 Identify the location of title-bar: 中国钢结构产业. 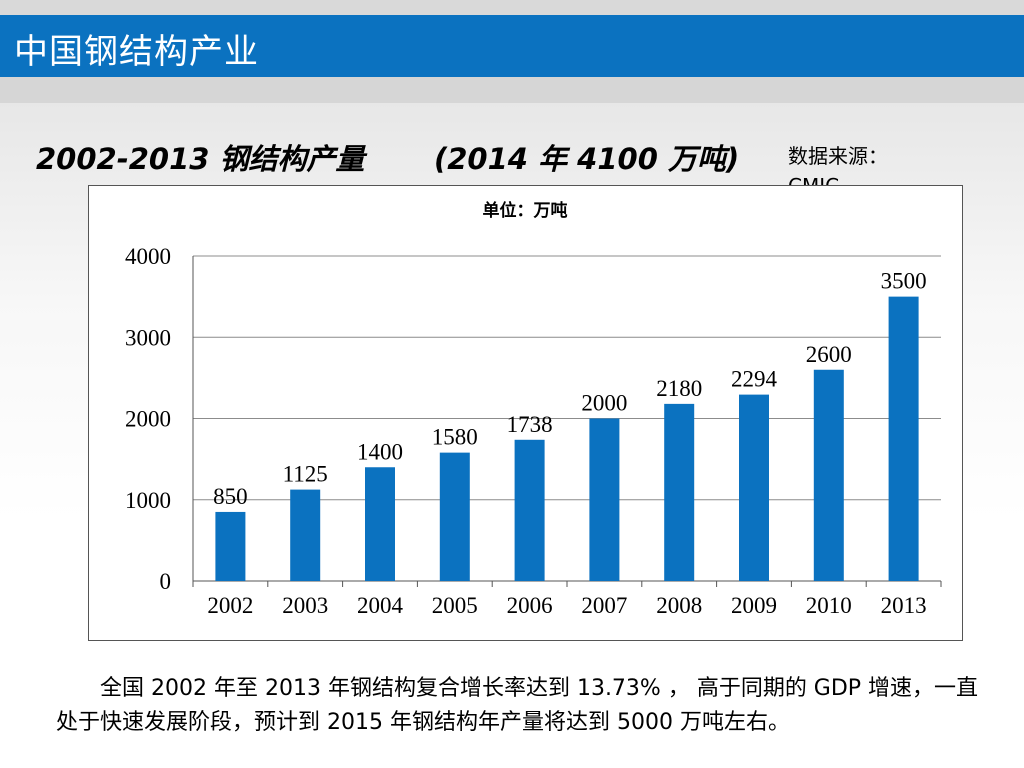
(512, 46).